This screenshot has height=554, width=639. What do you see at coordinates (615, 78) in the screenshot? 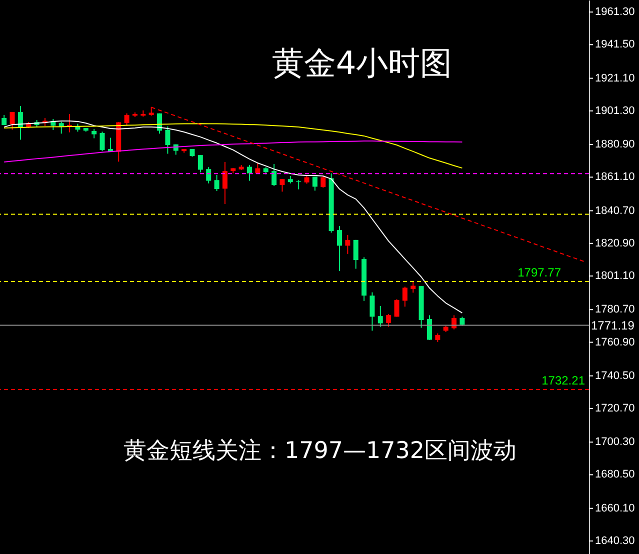
I see `y-tick-label: 1921.10` at bounding box center [615, 78].